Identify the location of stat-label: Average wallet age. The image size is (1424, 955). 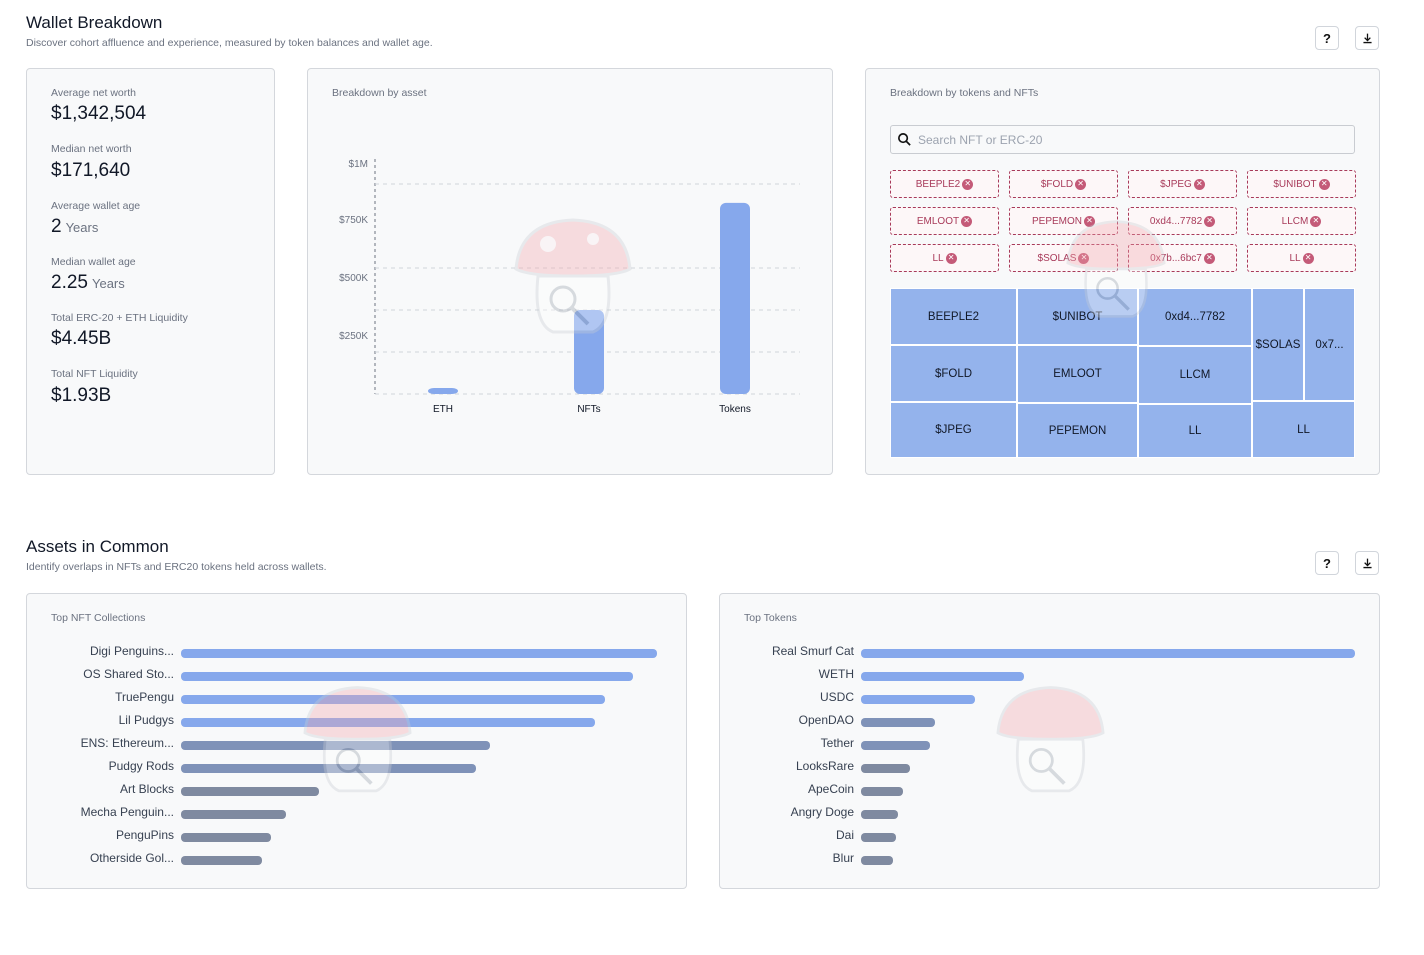
(96, 206).